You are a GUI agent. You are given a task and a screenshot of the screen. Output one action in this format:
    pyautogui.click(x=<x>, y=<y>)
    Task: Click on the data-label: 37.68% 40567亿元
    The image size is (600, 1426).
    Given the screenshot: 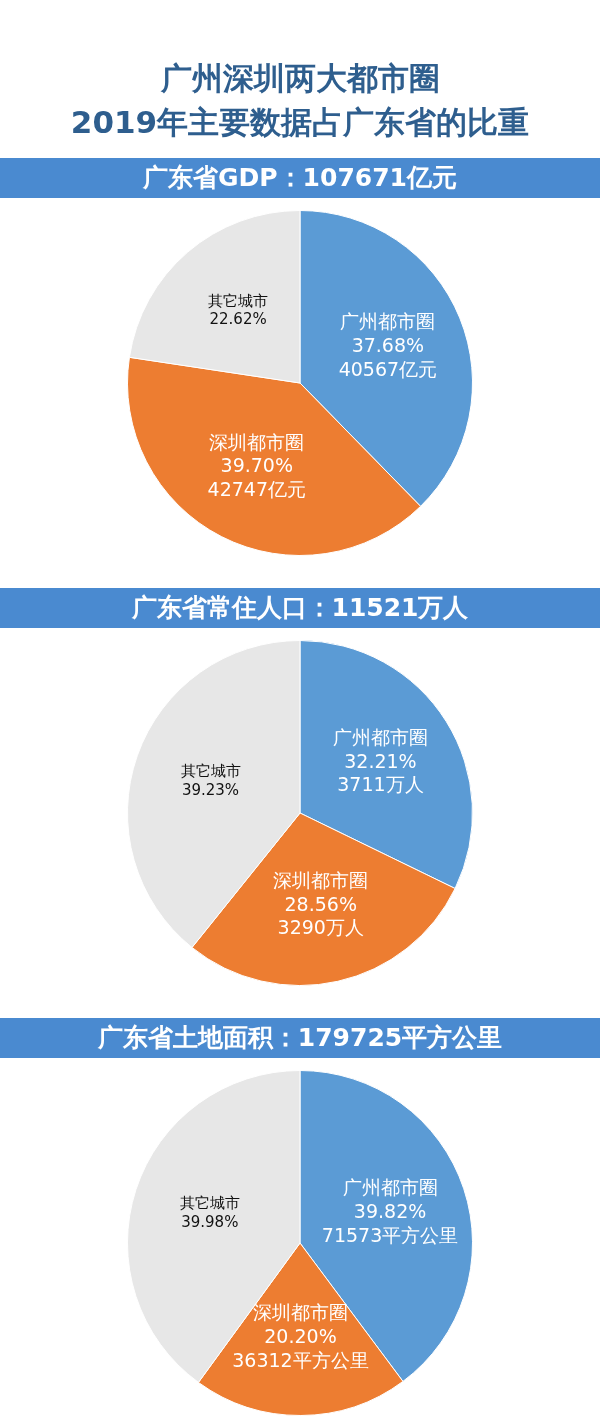 What is the action you would take?
    pyautogui.click(x=388, y=357)
    